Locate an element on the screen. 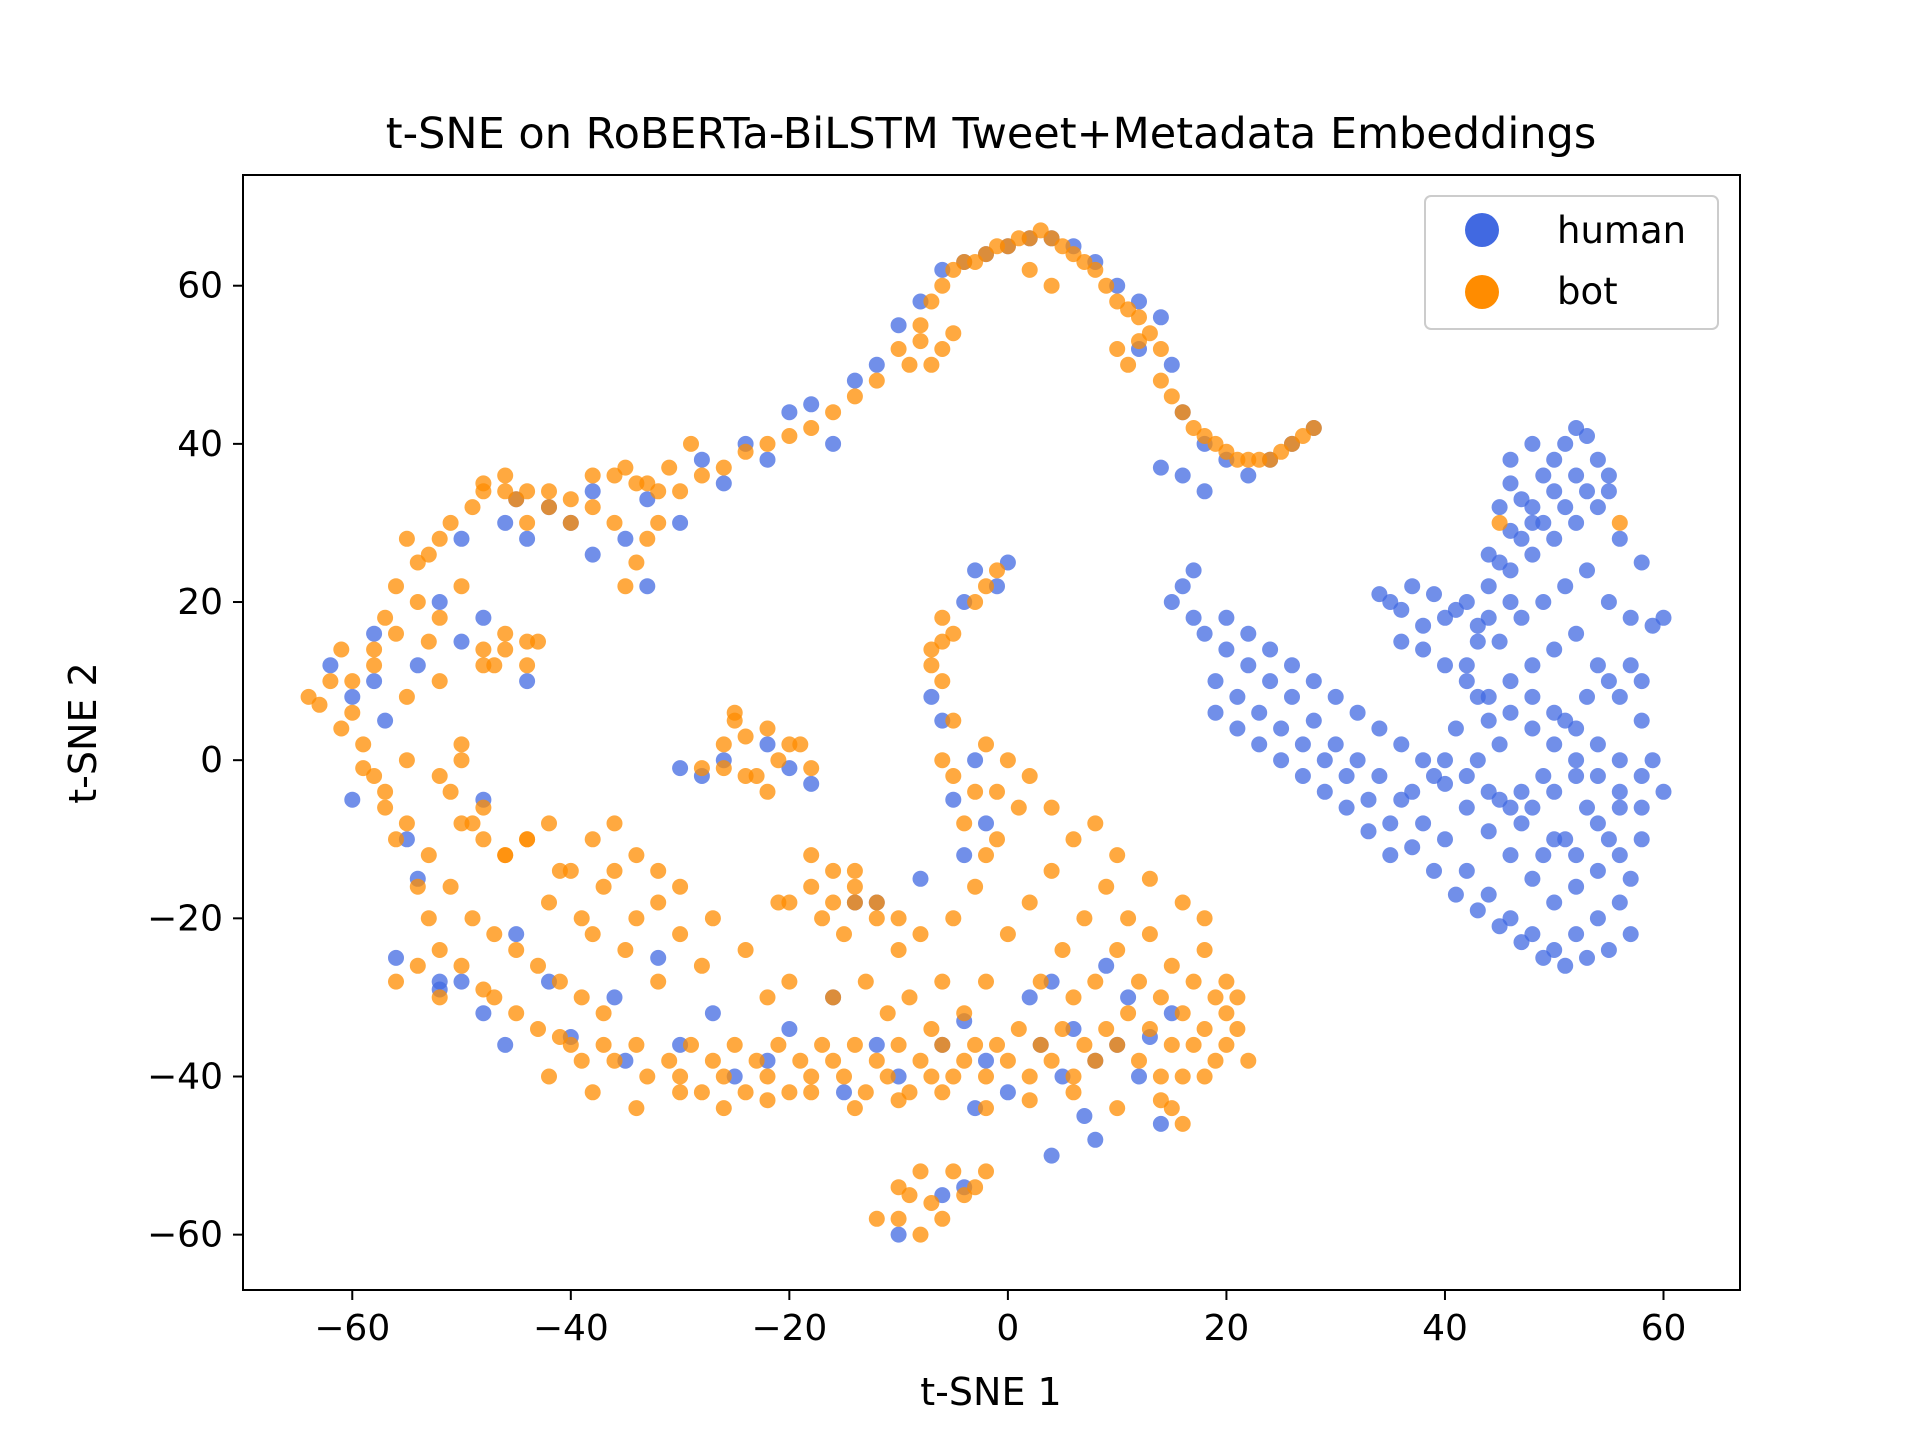  legend-swatch-human is located at coordinates (1482, 230).